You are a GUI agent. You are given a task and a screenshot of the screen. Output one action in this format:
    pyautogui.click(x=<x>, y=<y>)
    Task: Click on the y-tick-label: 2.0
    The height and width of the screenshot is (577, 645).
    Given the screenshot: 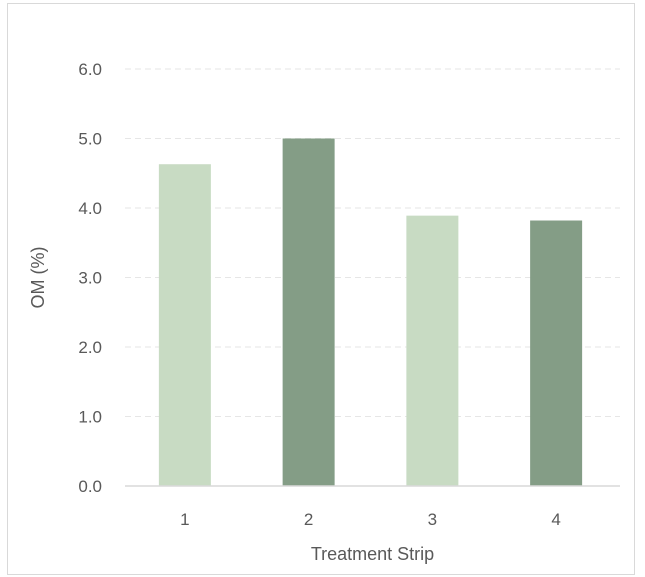 What is the action you would take?
    pyautogui.click(x=90, y=347)
    